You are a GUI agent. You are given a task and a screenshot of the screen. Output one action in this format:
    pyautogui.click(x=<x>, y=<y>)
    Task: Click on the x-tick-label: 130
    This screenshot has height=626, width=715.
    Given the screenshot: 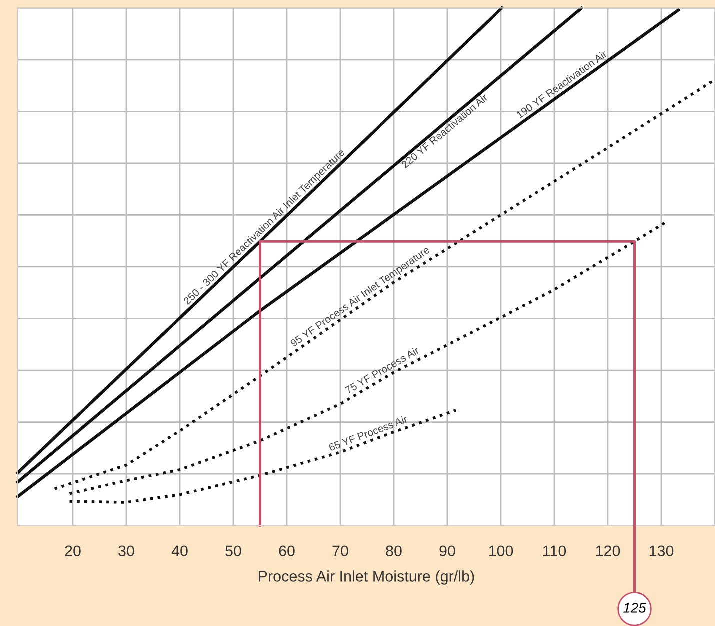 What is the action you would take?
    pyautogui.click(x=662, y=551)
    